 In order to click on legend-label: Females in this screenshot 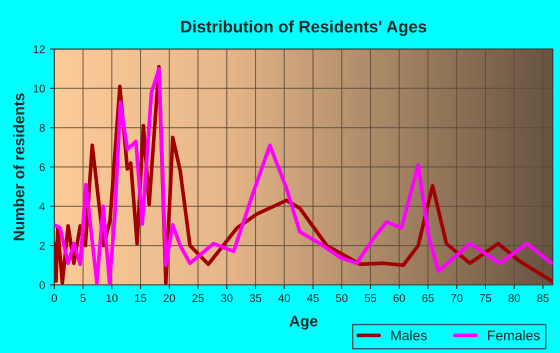, I will do `click(514, 335)`.